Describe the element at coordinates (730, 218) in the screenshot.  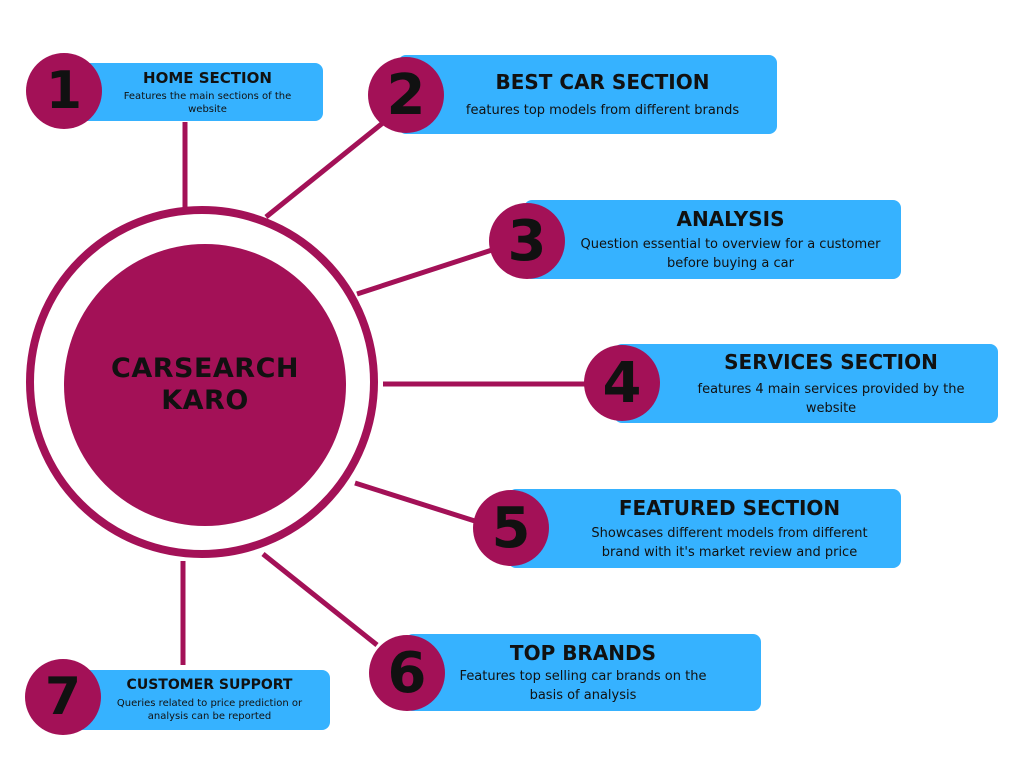
I see `section-title-3: ANALYSIS` at that location.